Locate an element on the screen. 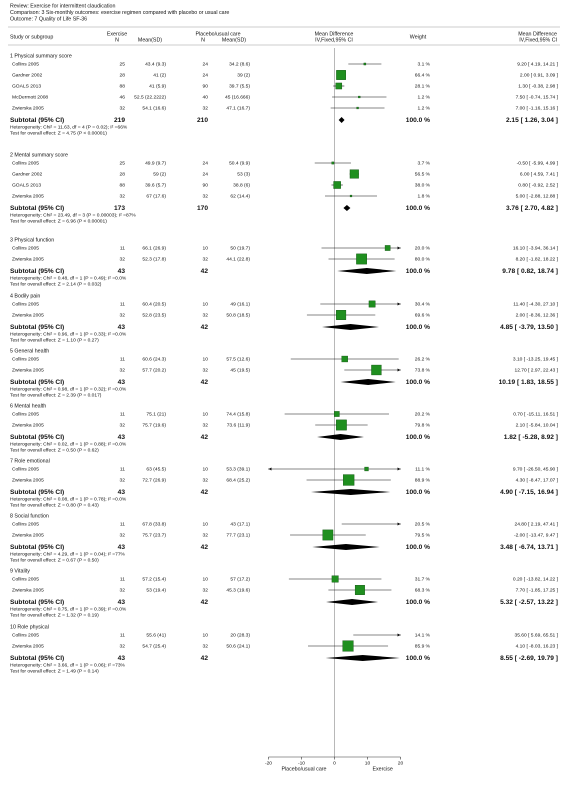 The image size is (566, 792). md-label: 0.80 [ -0.92, 2.52 ] is located at coordinates (538, 185).